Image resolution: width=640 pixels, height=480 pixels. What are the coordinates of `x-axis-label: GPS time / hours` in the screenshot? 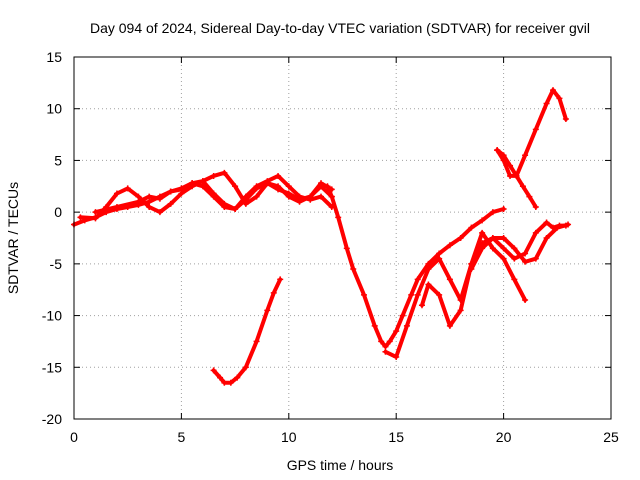 It's located at (340, 465).